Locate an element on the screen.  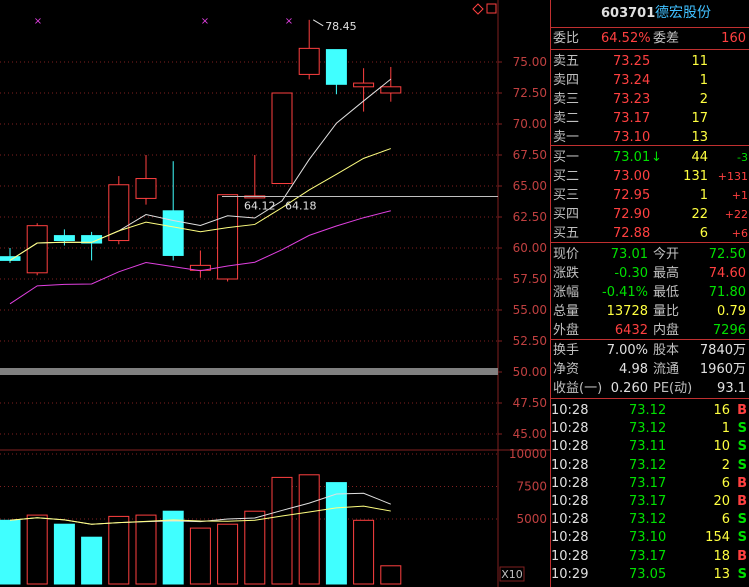
bid-row: 买三 72.95 1 +1 is located at coordinates (650, 195).